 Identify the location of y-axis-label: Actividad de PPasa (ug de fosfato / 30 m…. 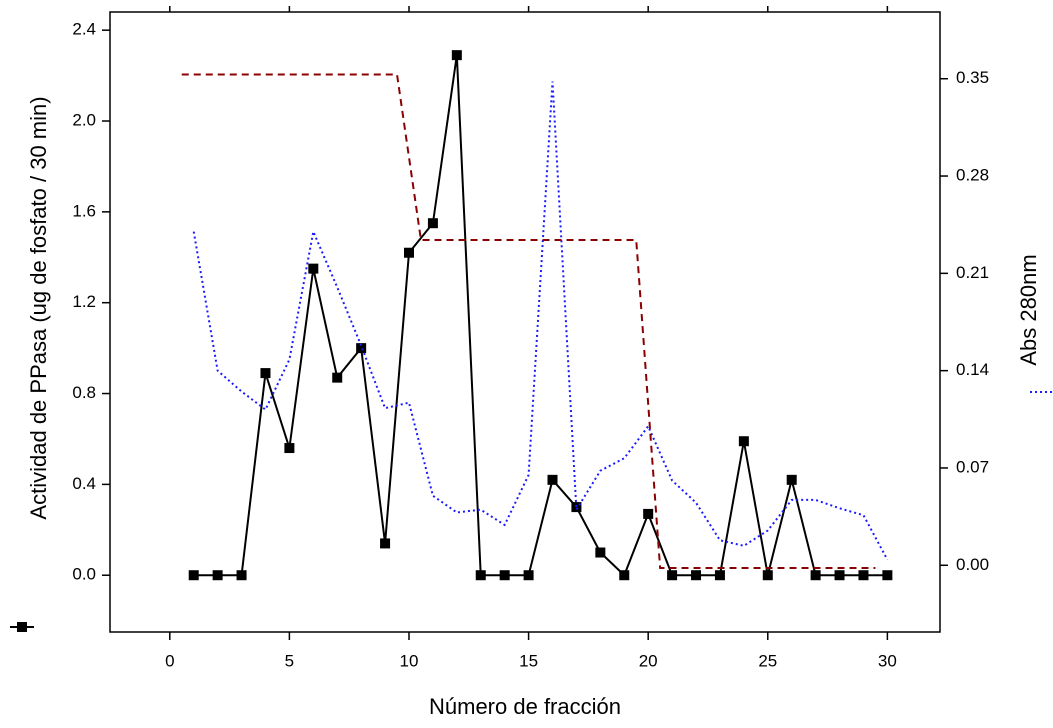
(38, 307).